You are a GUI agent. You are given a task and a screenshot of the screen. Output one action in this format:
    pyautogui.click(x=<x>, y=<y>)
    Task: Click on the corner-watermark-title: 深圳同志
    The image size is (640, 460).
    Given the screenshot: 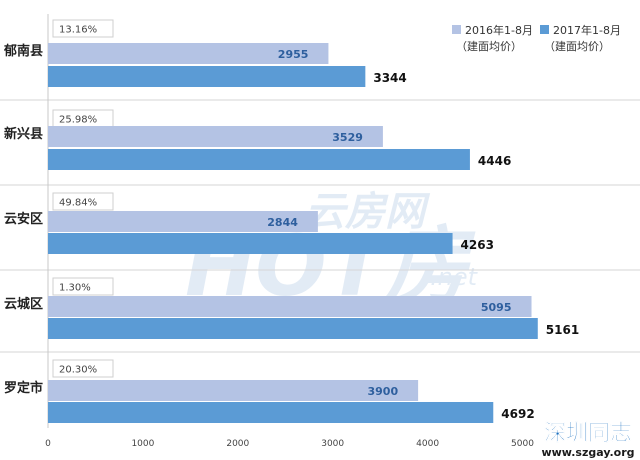 What is the action you would take?
    pyautogui.click(x=588, y=433)
    